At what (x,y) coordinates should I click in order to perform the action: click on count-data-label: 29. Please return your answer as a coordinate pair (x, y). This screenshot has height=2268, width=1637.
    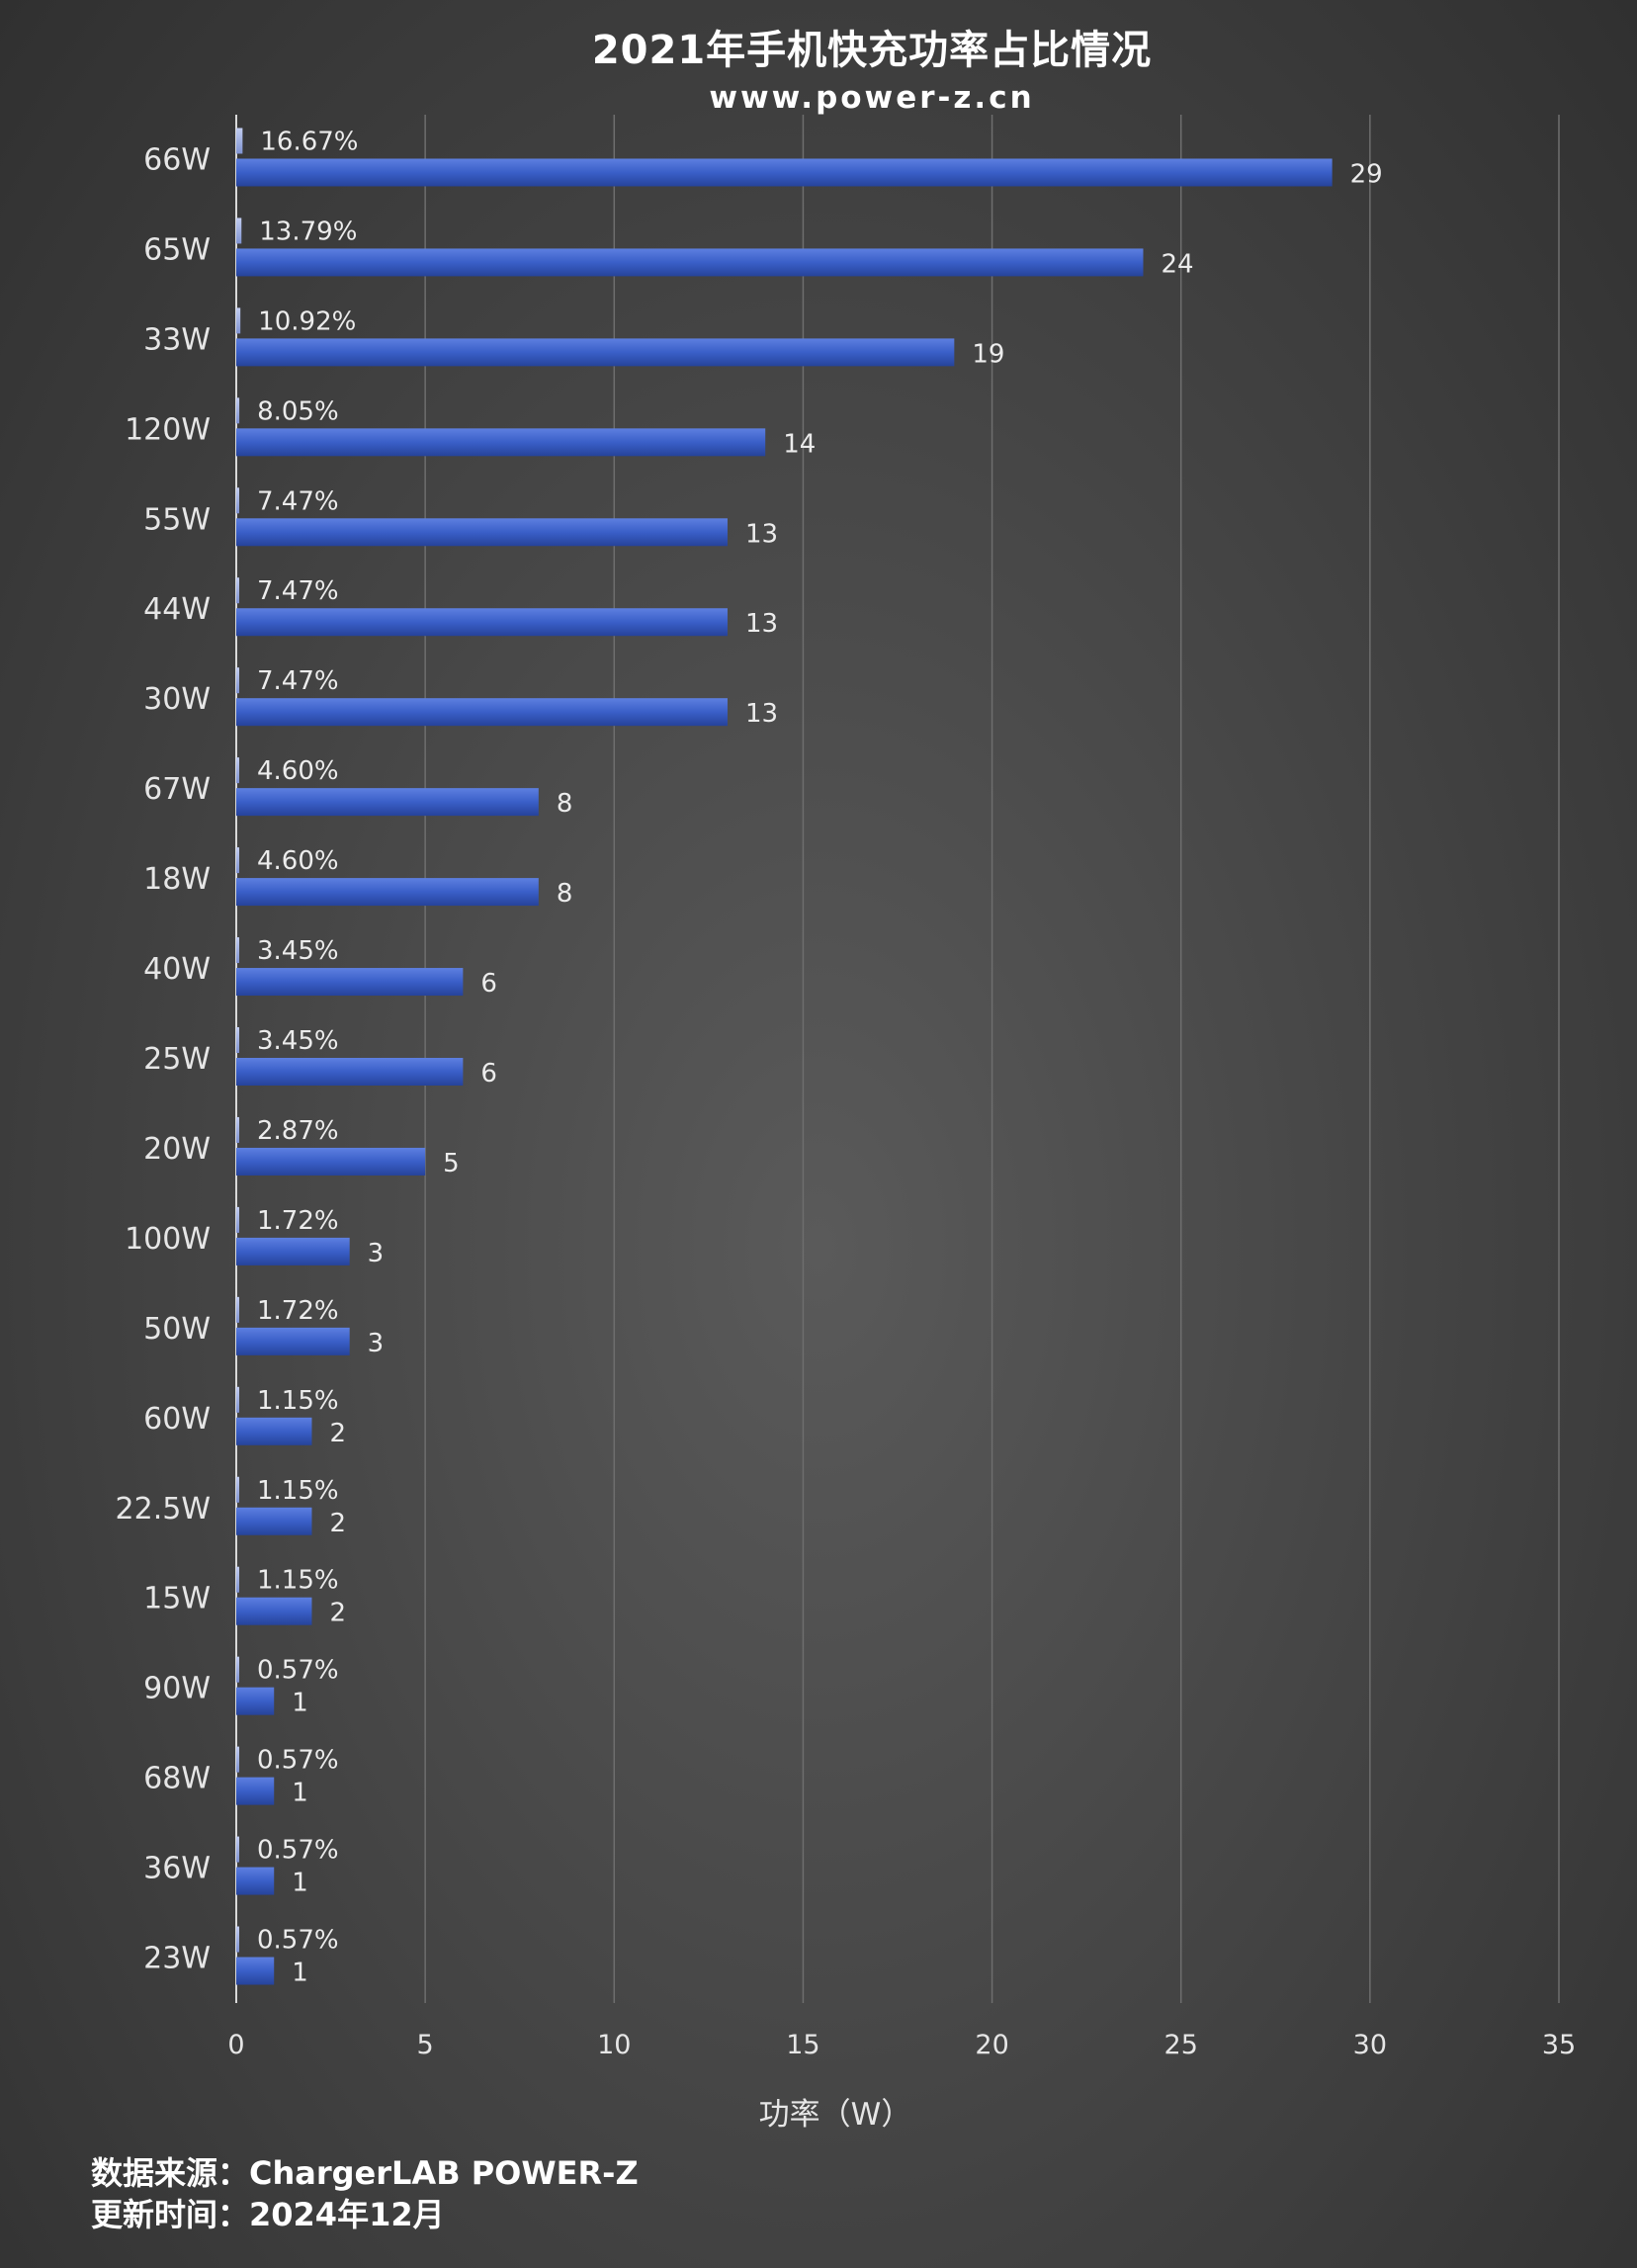
    Looking at the image, I should click on (1366, 174).